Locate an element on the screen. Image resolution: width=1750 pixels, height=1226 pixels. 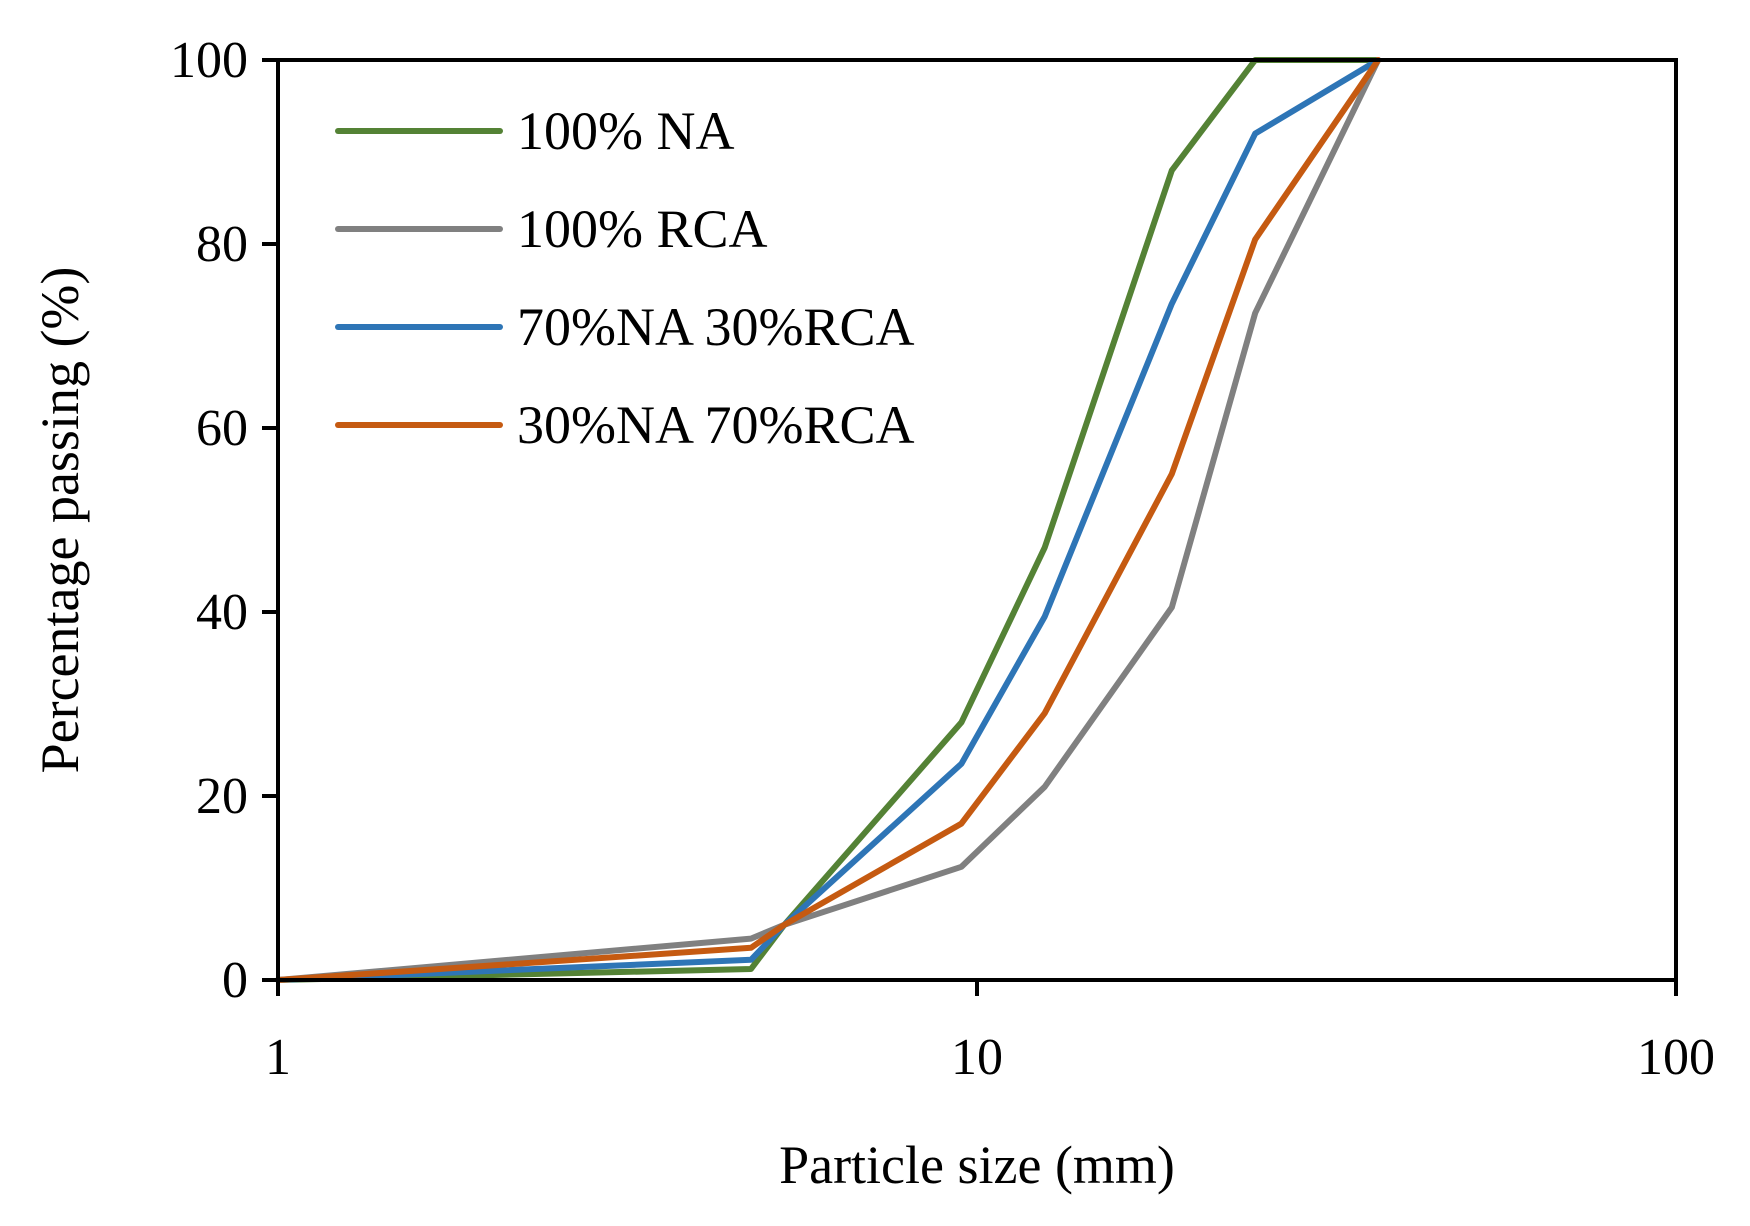
y-tick-label: 60 is located at coordinates (222, 428).